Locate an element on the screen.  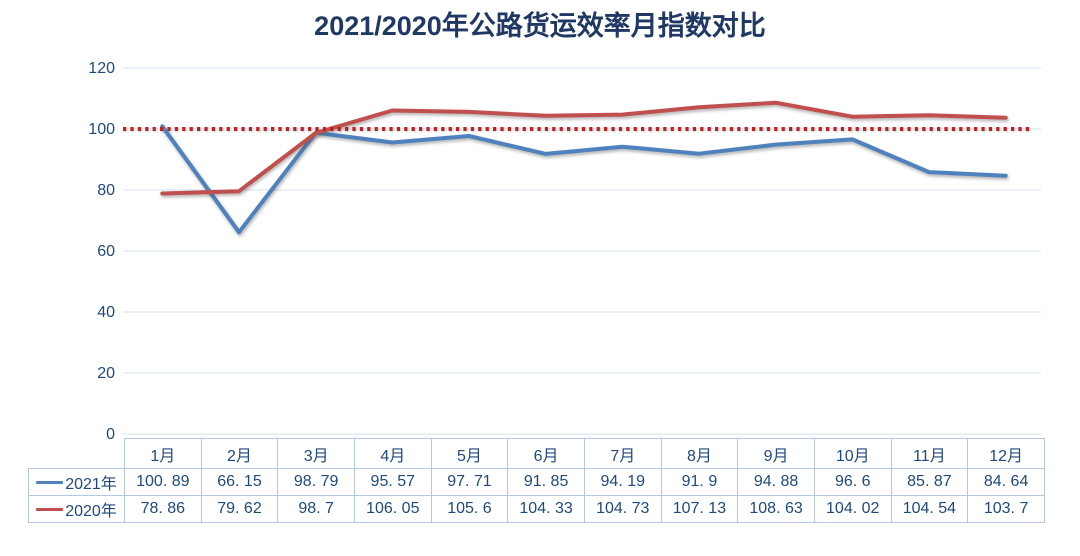
legend-swatch-2020年 is located at coordinates (50, 509).